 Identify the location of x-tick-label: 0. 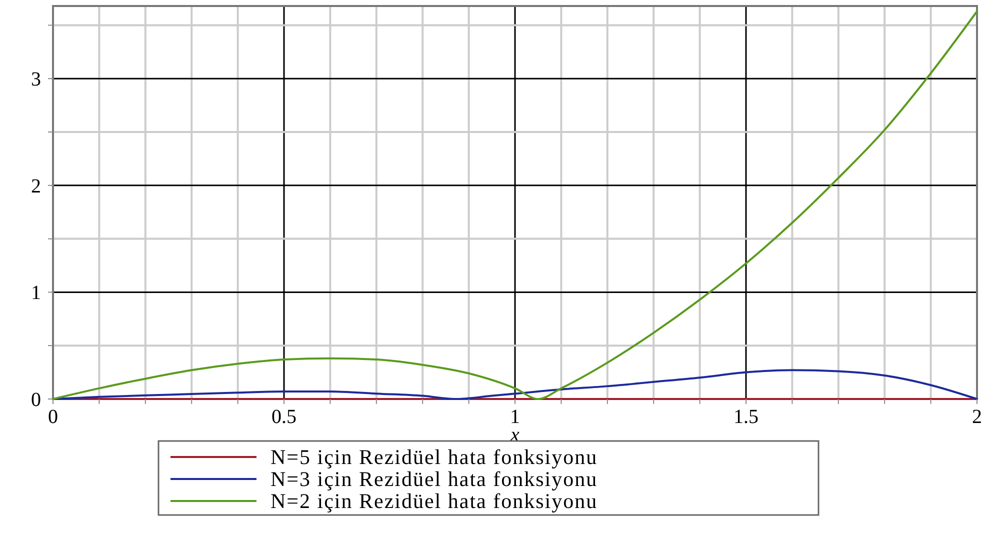
(53, 417).